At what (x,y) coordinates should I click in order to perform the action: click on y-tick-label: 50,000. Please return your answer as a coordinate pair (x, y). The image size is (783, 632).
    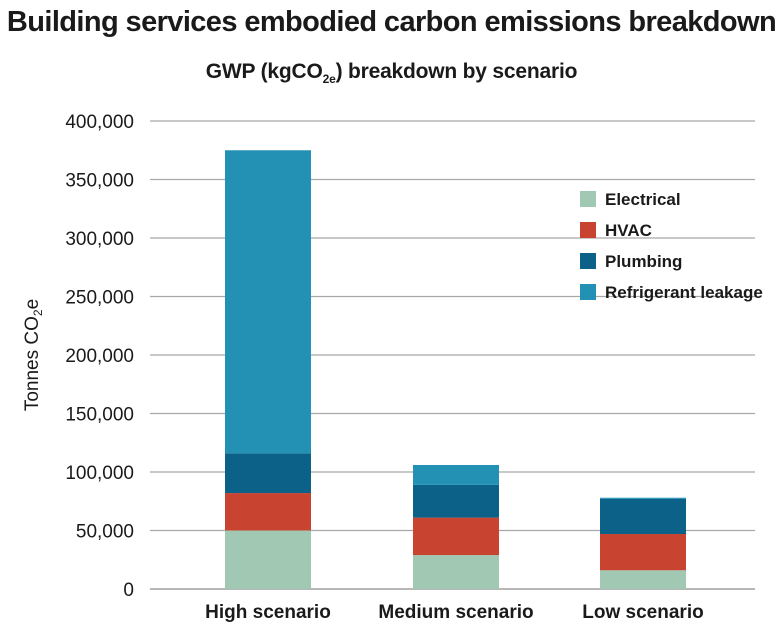
    Looking at the image, I should click on (105, 532).